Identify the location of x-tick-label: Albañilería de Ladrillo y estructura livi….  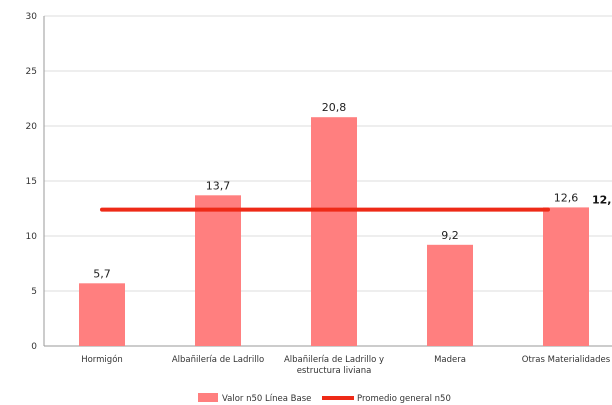
(334, 365).